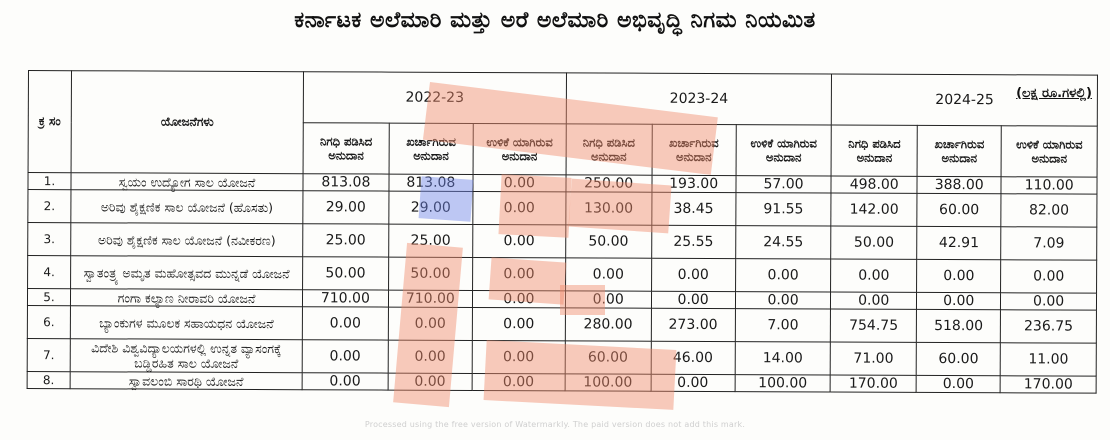 This screenshot has width=1110, height=440. I want to click on value-cell: 11.00, so click(1048, 359).